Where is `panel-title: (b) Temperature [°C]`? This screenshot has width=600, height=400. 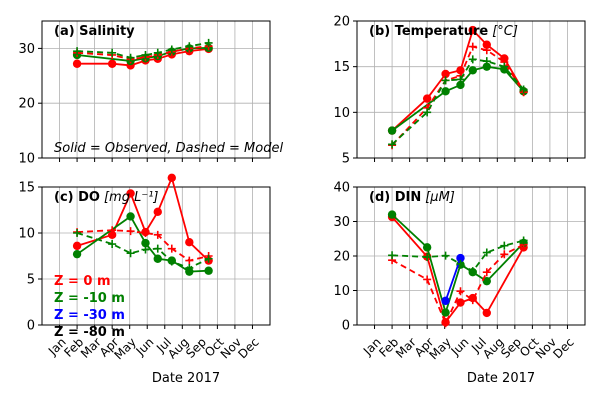
panel-title: (b) Temperature [°C] is located at coordinates (443, 31).